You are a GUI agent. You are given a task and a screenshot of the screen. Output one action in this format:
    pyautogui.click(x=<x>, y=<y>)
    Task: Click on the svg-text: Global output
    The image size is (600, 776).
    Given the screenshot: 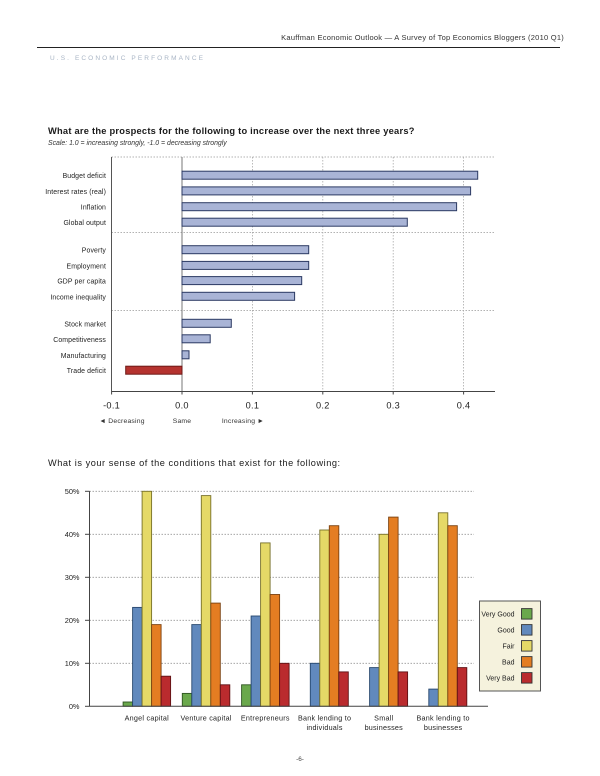 What is the action you would take?
    pyautogui.click(x=84, y=223)
    